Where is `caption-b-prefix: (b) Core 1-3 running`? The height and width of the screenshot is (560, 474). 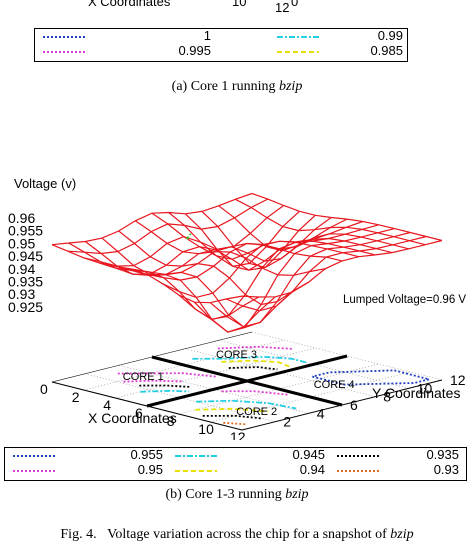
caption-b-prefix: (b) Core 1-3 running is located at coordinates (225, 494).